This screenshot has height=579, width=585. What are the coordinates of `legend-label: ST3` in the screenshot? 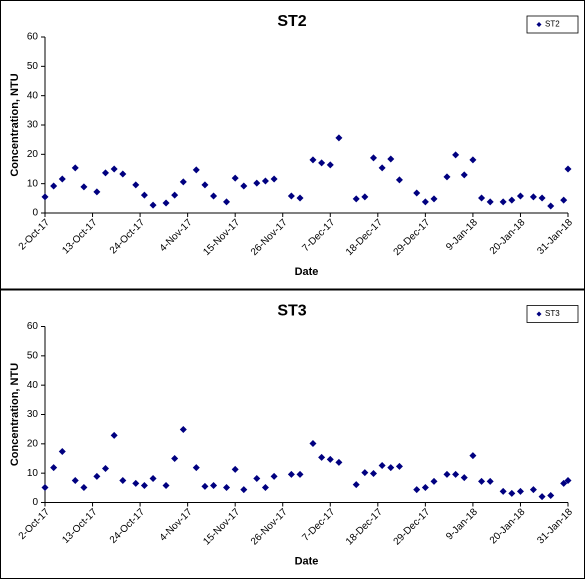 It's located at (552, 313).